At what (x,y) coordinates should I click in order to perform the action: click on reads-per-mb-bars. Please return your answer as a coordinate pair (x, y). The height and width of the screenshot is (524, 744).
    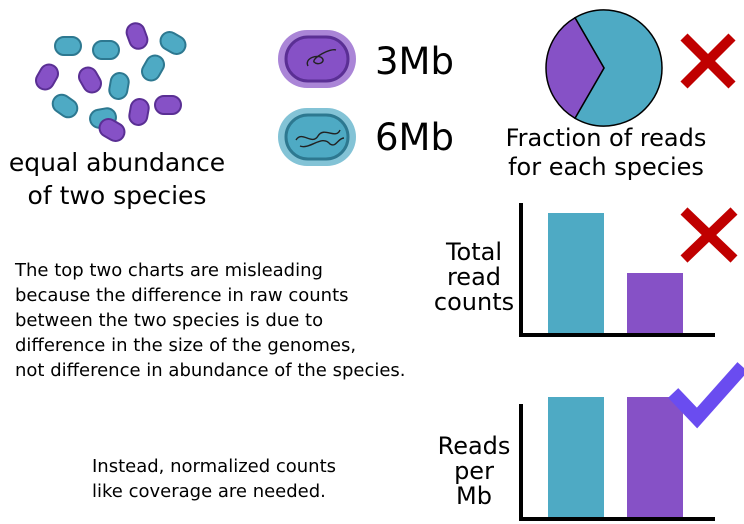
    Looking at the image, I should click on (615, 457).